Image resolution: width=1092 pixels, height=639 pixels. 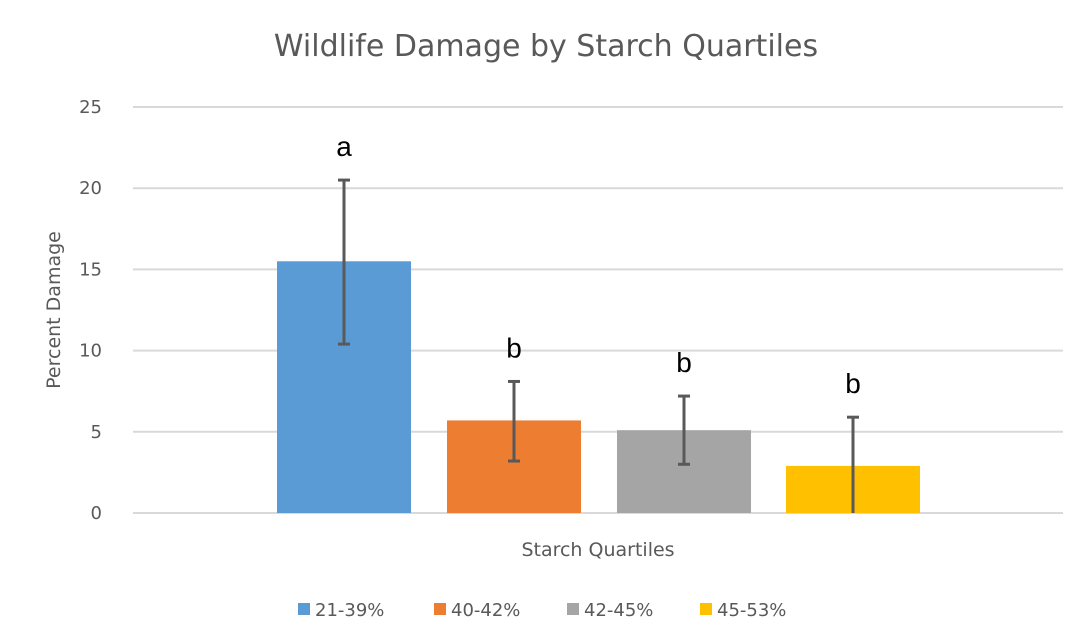 I want to click on significance-label: a, so click(x=344, y=146).